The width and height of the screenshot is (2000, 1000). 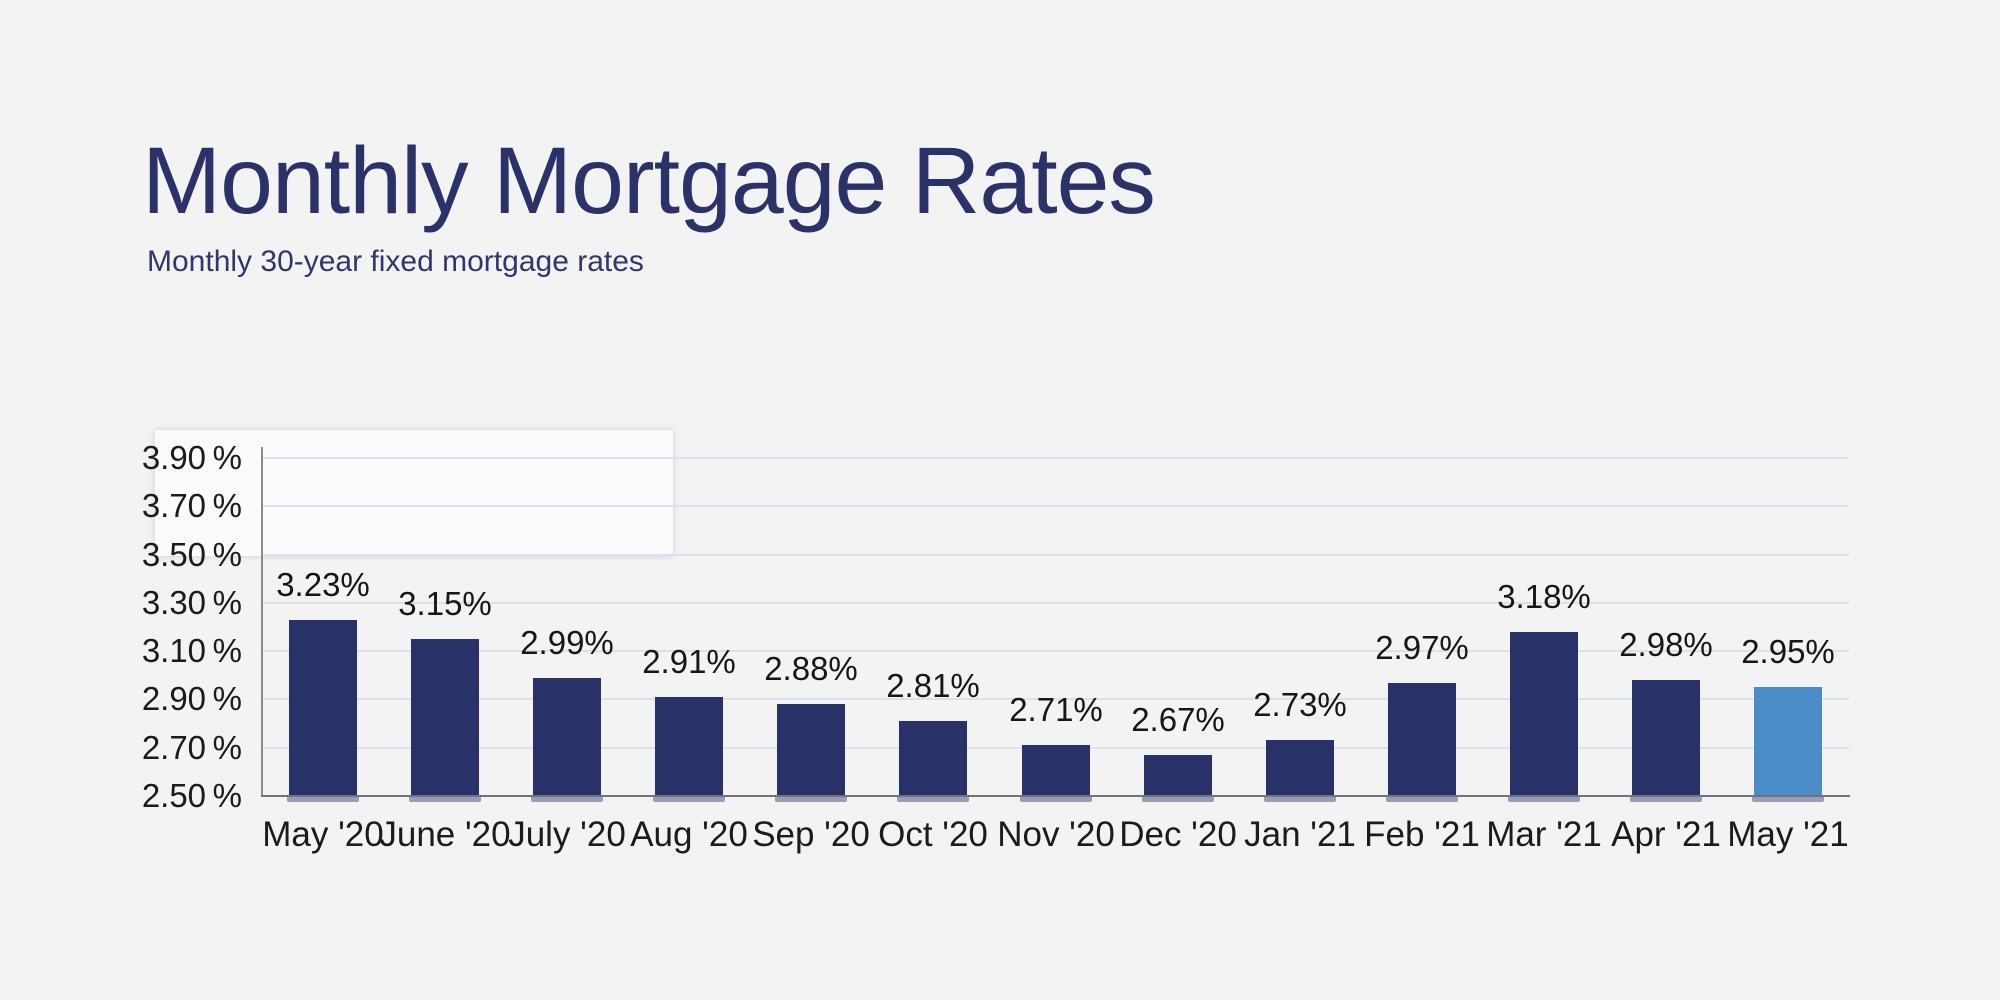 I want to click on gridline-3.90, so click(x=1055, y=458).